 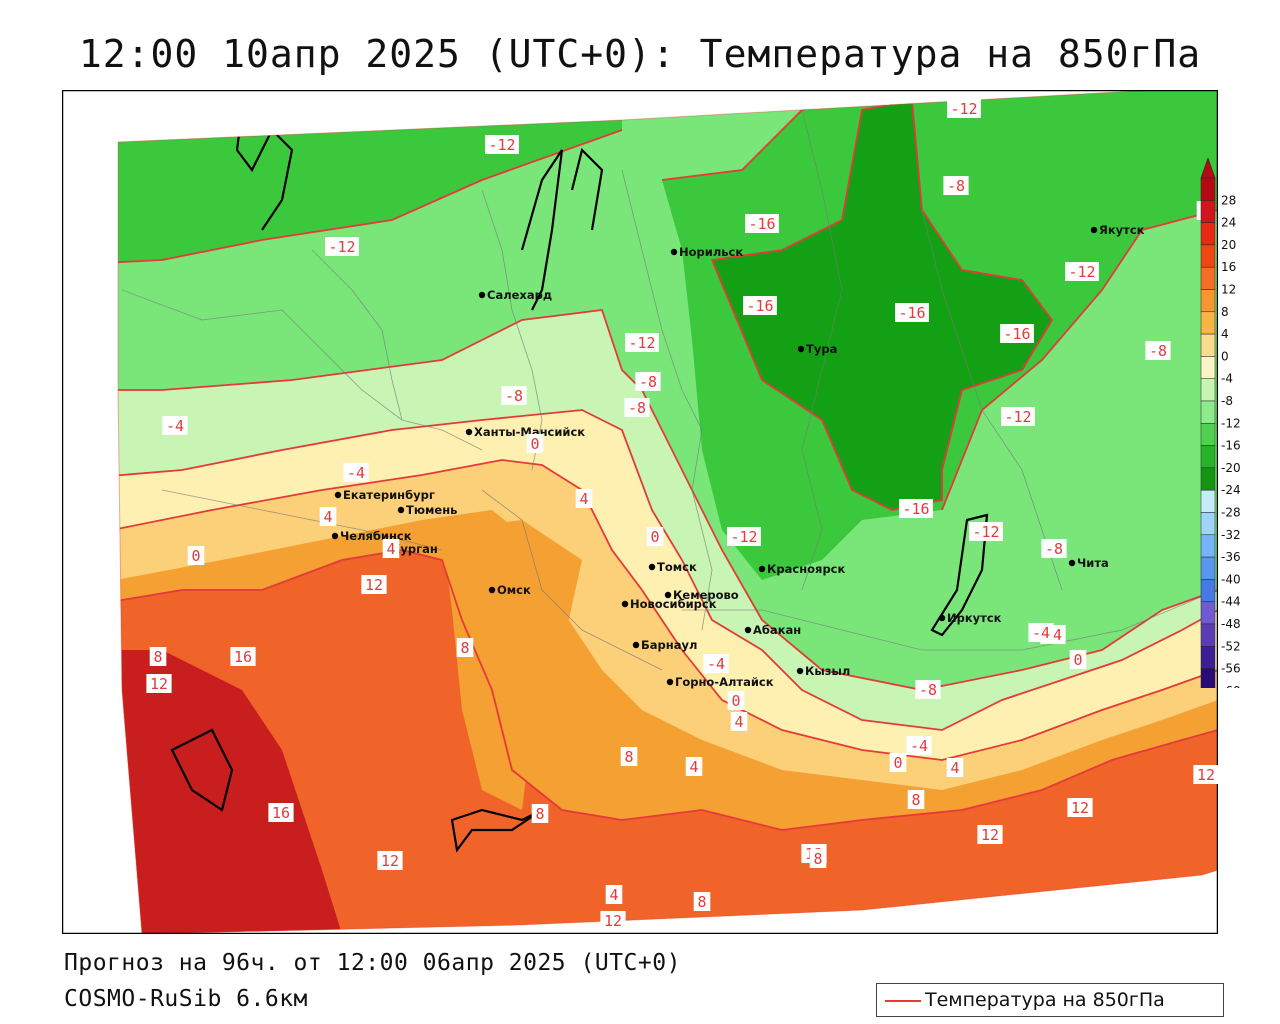 I want to click on city-17: Абакан, so click(x=772, y=630).